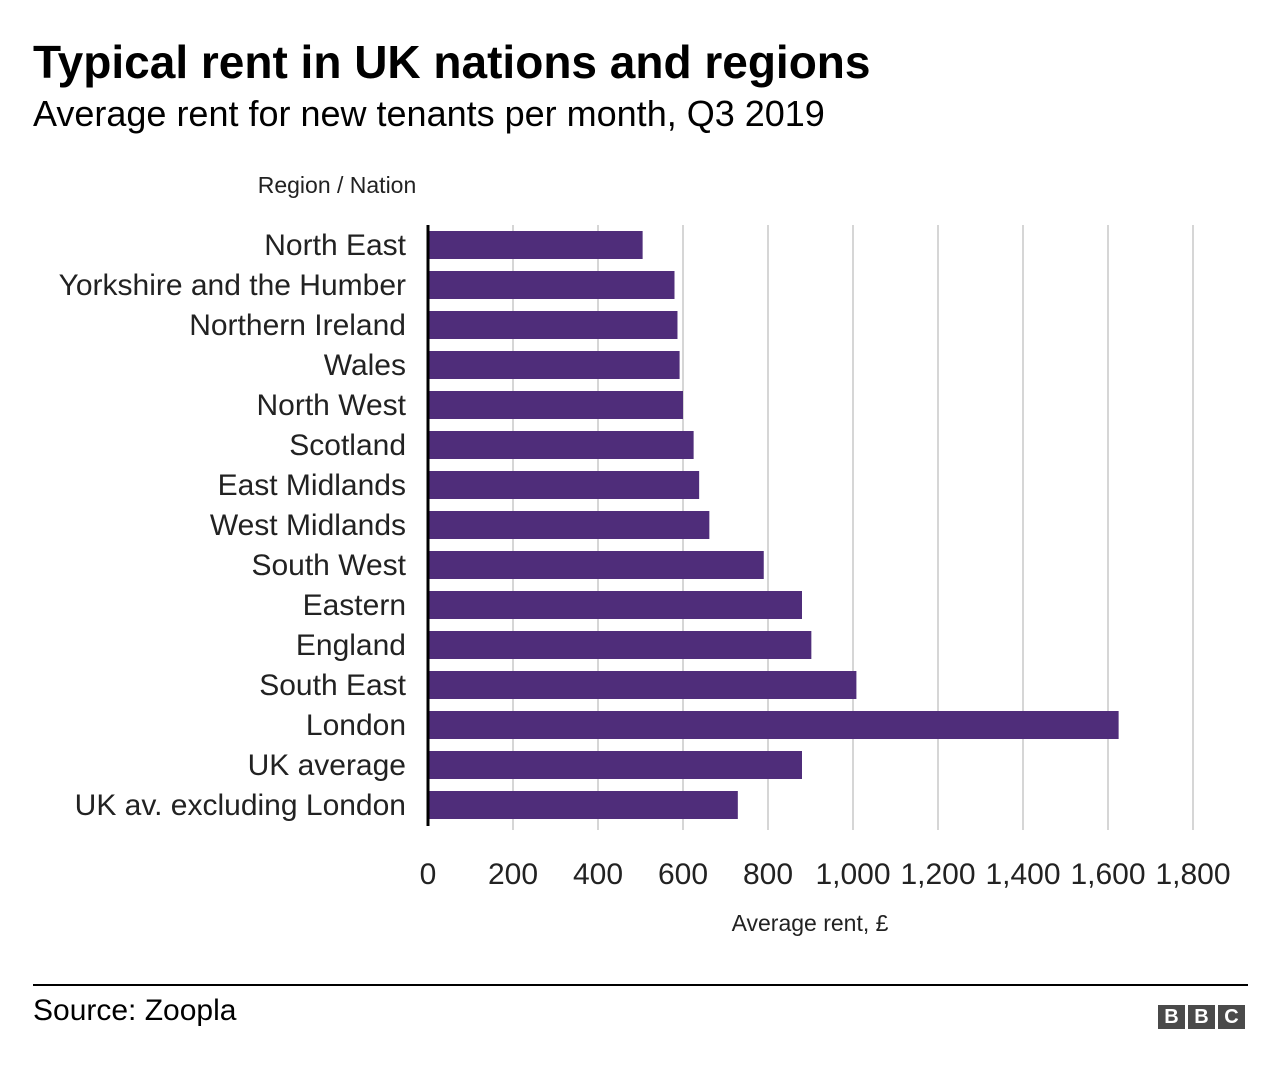 This screenshot has height=1072, width=1280. What do you see at coordinates (810, 923) in the screenshot?
I see `x-axis-title: Average rent, £` at bounding box center [810, 923].